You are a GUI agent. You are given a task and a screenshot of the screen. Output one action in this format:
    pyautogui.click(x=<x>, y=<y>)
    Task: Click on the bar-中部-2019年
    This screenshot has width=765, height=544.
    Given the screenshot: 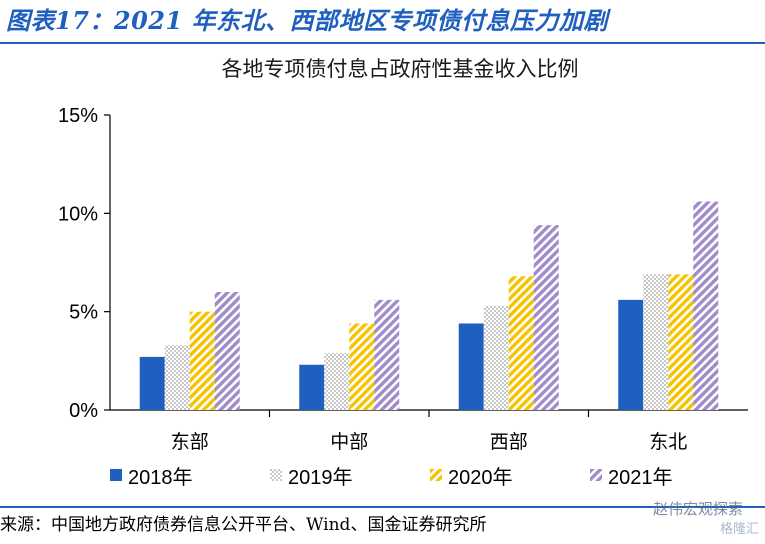 What is the action you would take?
    pyautogui.click(x=337, y=381)
    